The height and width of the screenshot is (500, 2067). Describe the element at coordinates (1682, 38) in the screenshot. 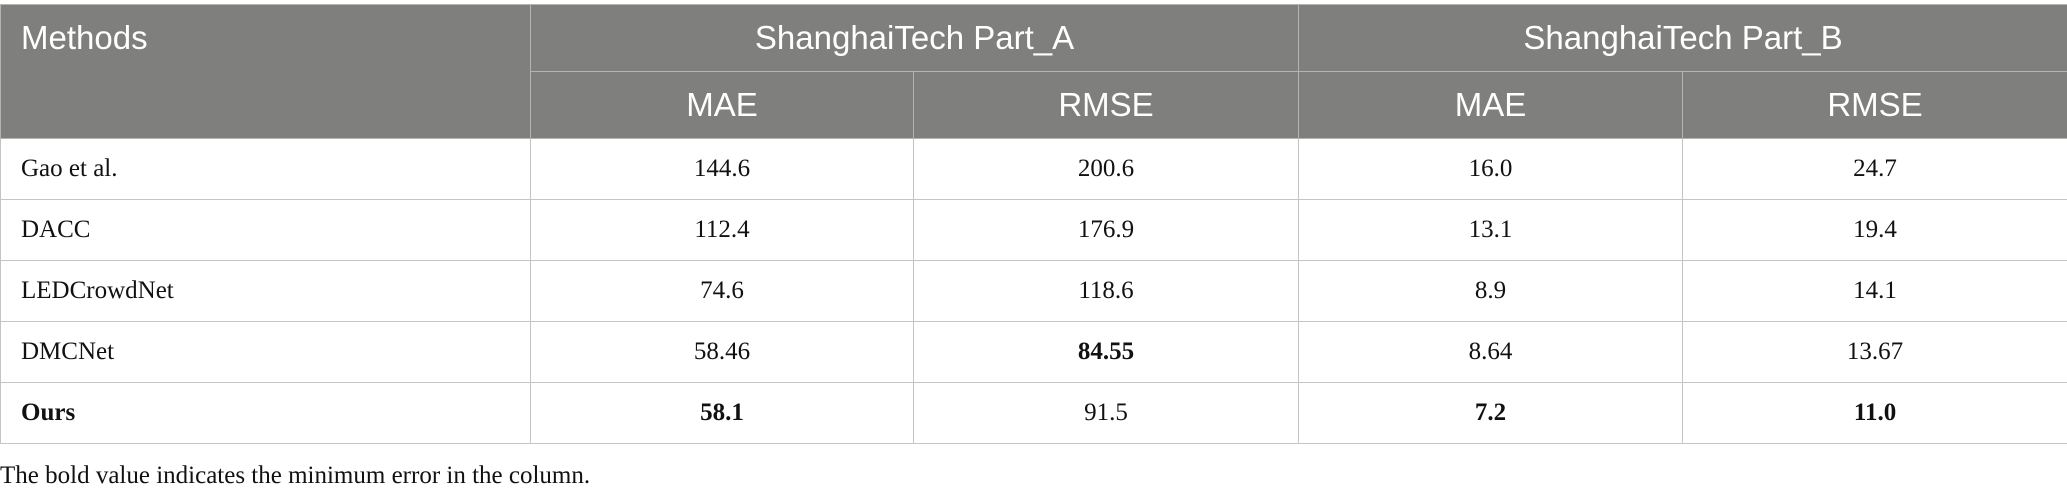

I see `header-cell: ShanghaiTech Part_B` at that location.